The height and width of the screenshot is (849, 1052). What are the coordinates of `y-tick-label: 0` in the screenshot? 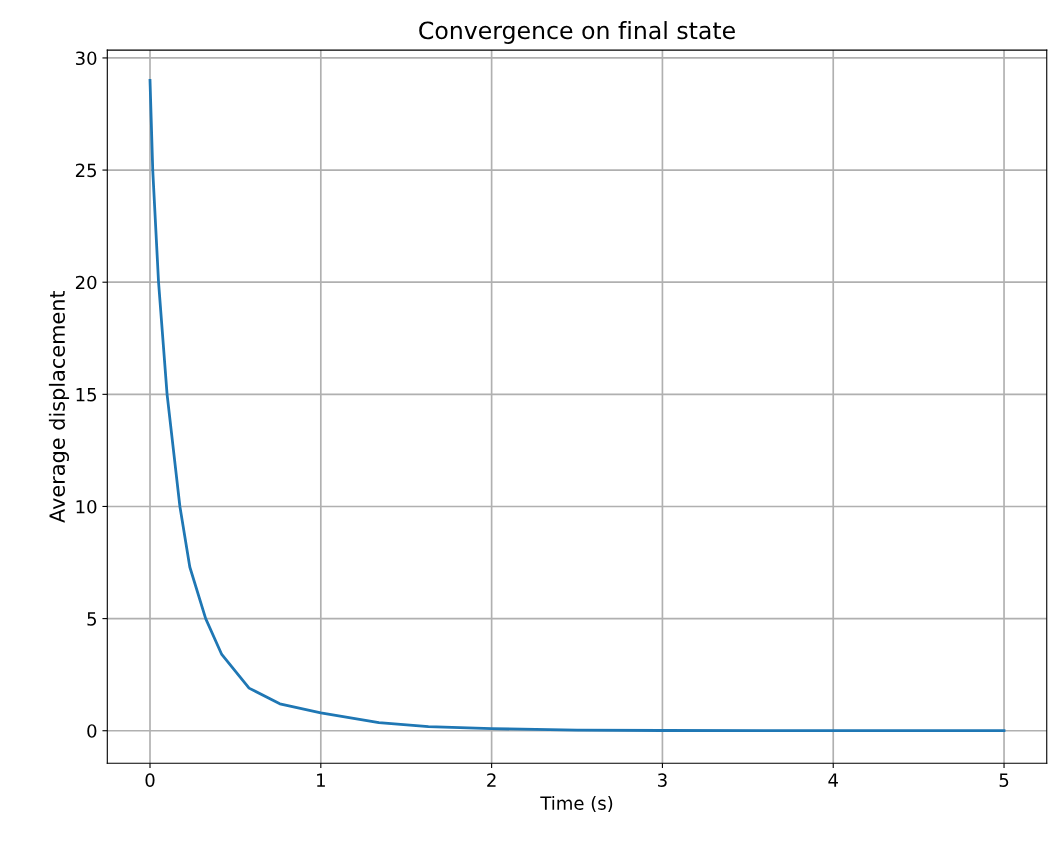 It's located at (92, 731).